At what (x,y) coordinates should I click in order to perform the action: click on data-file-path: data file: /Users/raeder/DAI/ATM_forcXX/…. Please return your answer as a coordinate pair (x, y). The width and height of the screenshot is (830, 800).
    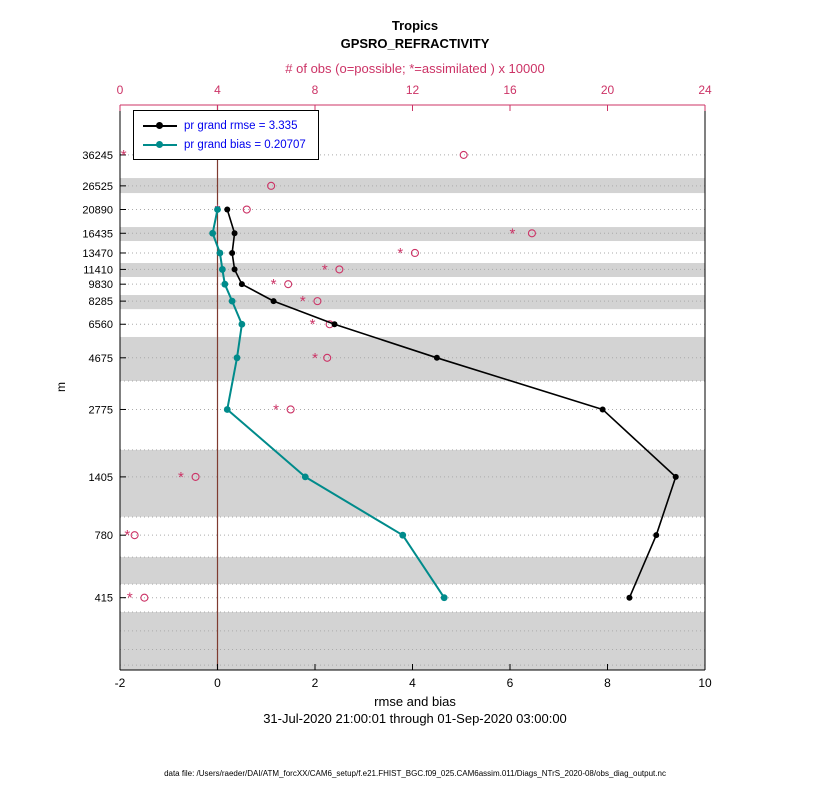
    Looking at the image, I should click on (415, 773).